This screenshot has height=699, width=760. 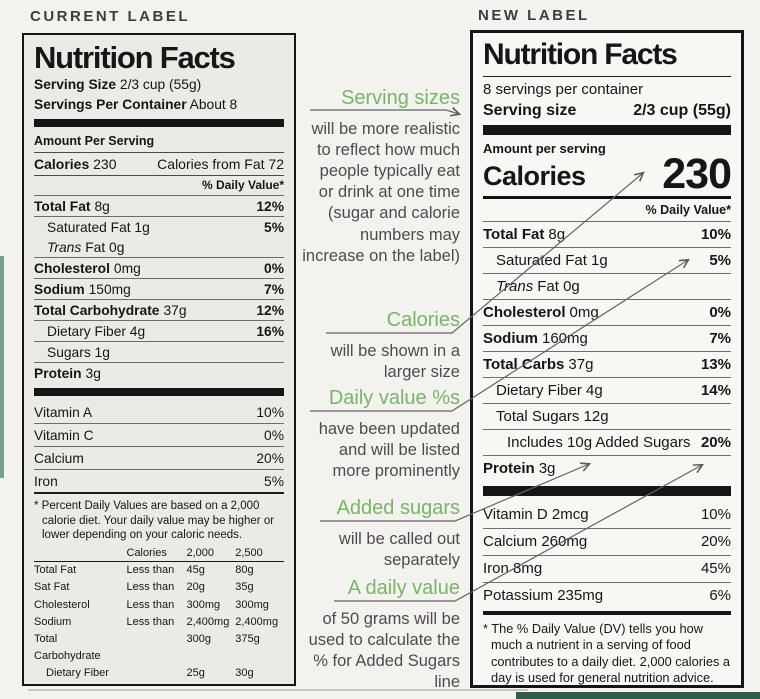 What do you see at coordinates (544, 149) in the screenshot?
I see `amount-per-serving-label: Amount per serving` at bounding box center [544, 149].